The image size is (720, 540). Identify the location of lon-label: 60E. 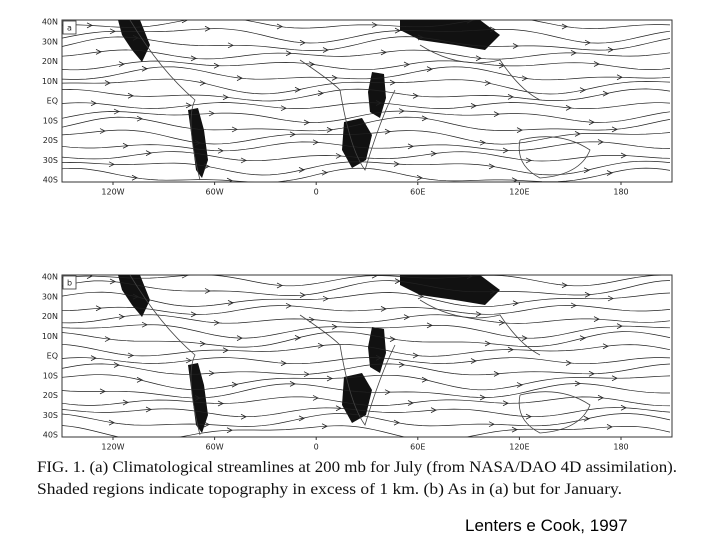
(417, 447).